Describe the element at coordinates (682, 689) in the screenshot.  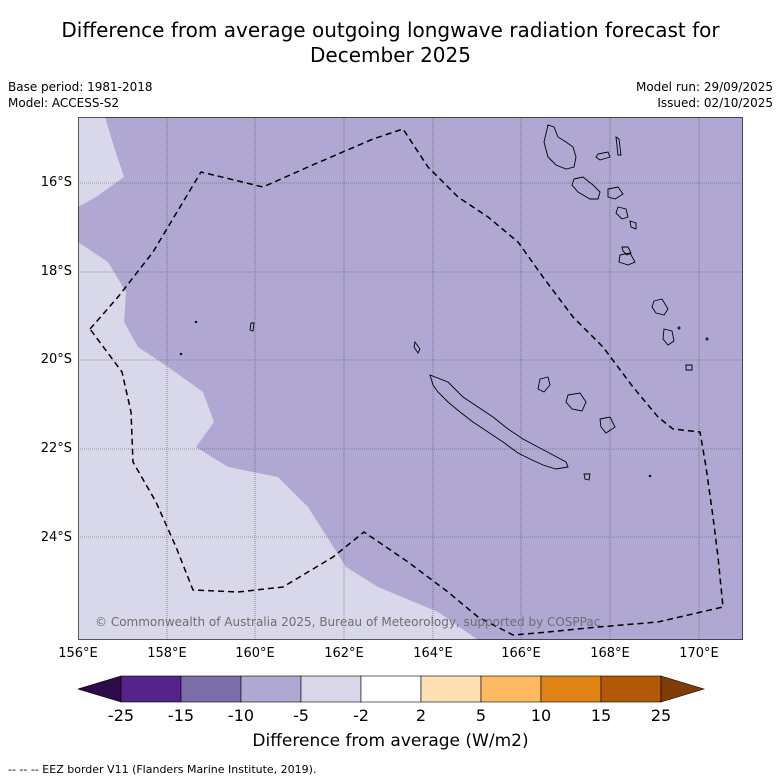
I see `colorbar-extend-high` at that location.